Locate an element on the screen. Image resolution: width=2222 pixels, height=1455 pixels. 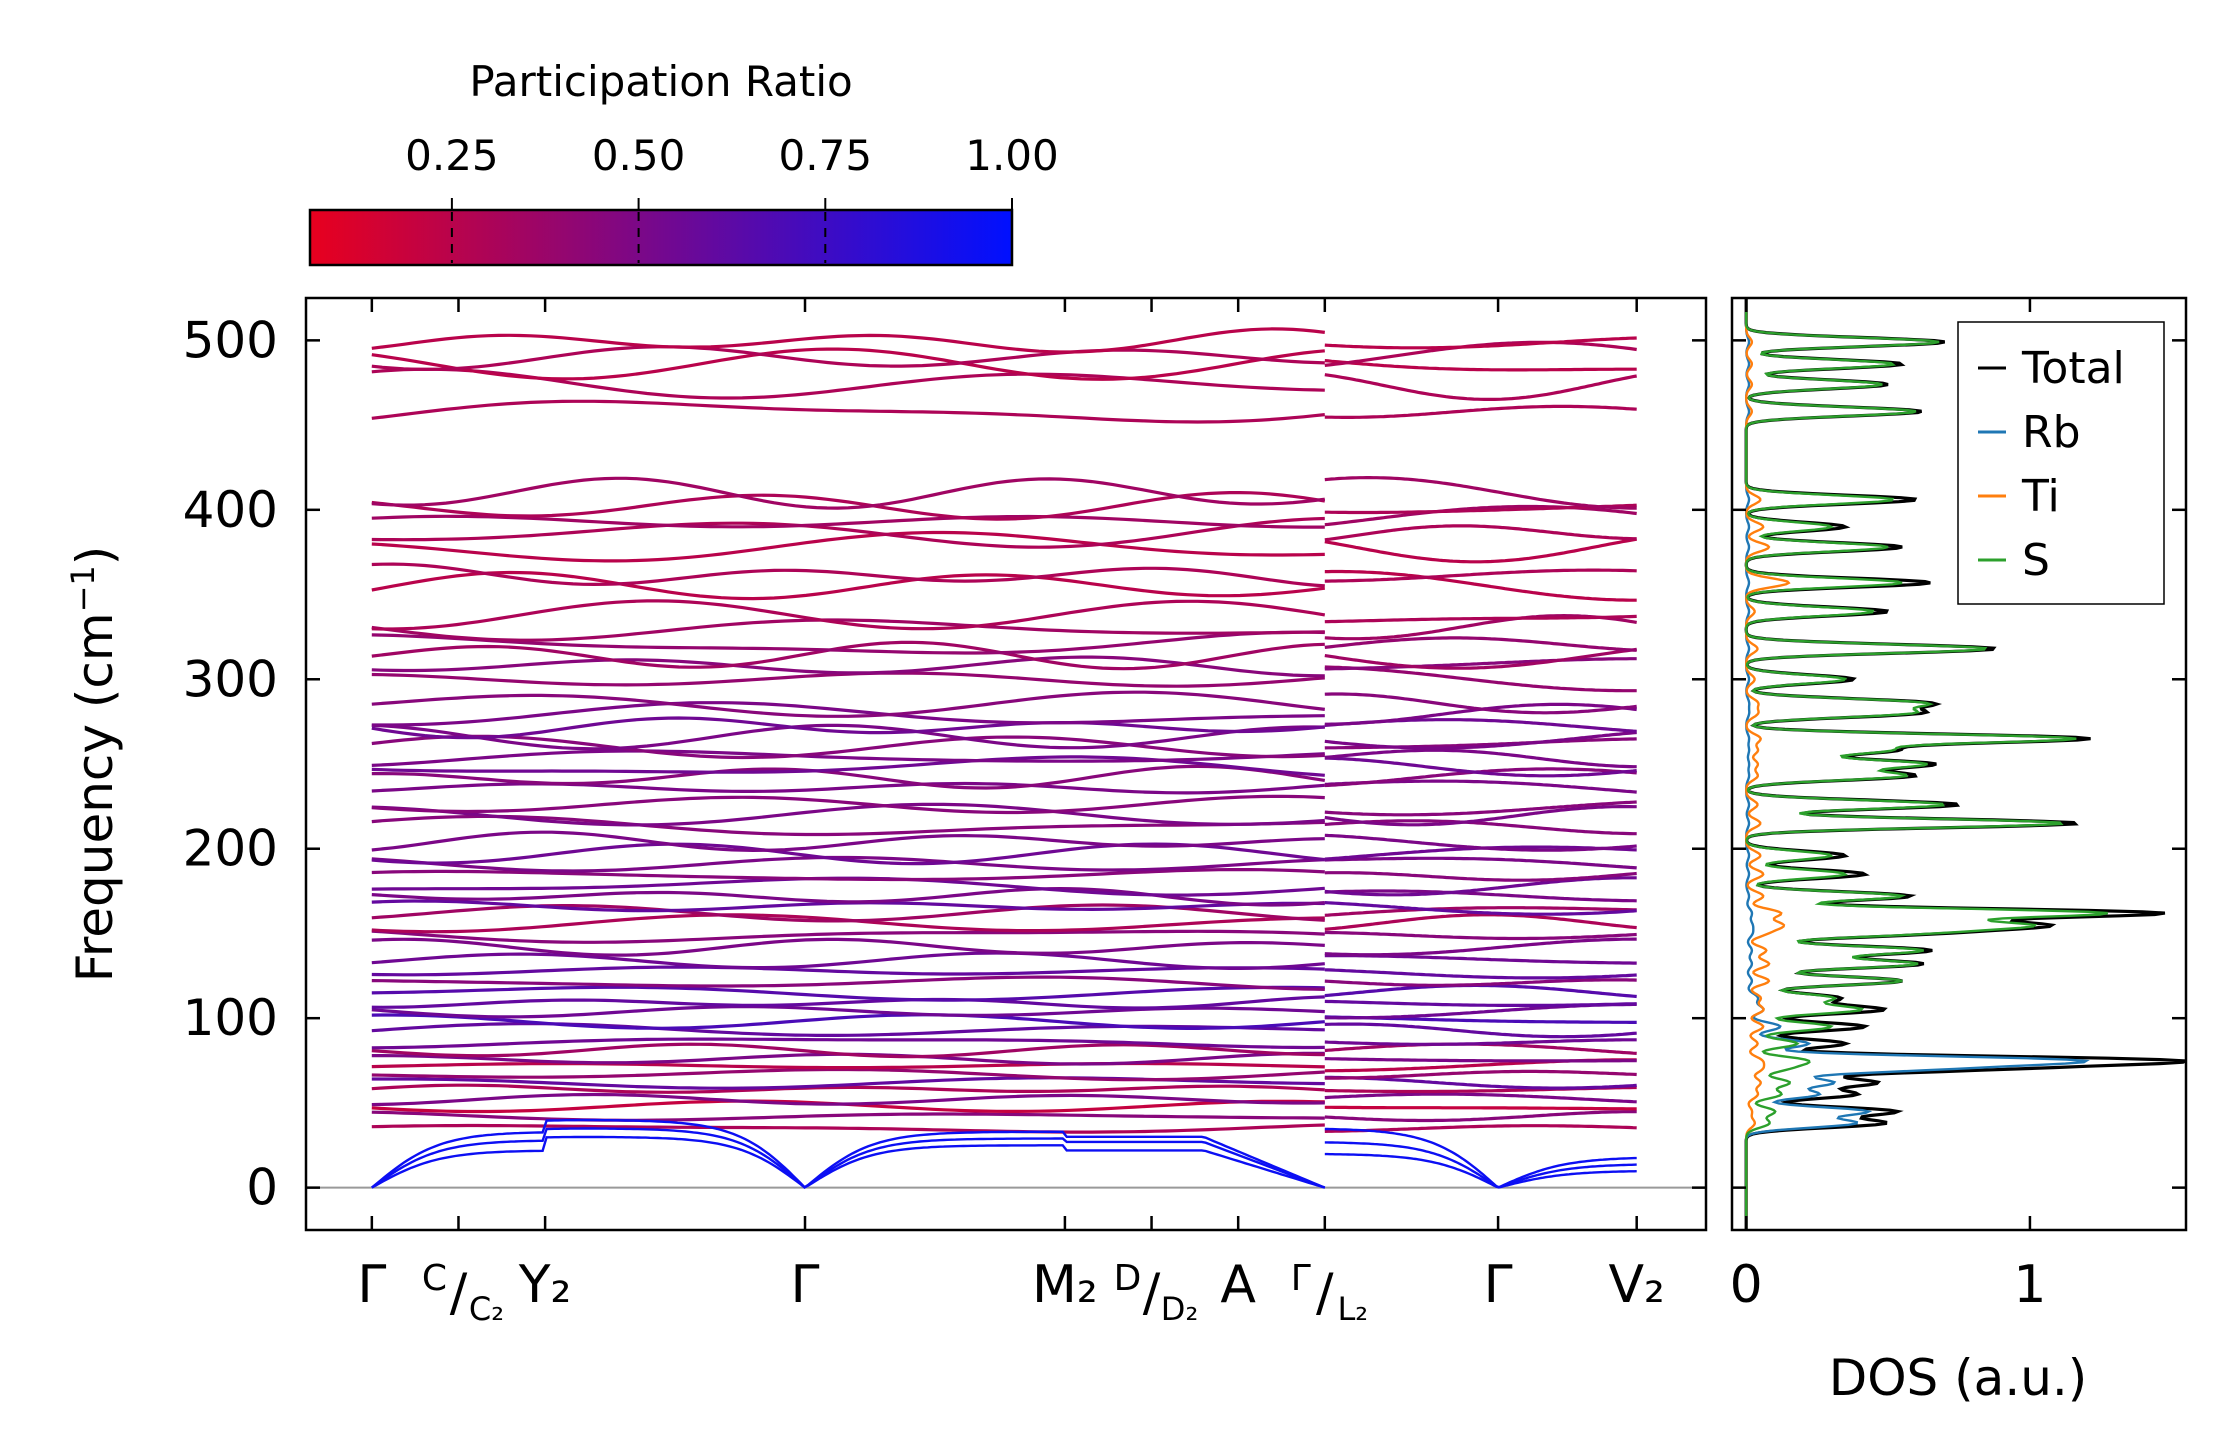
x-tick-label: Y₂ is located at coordinates (545, 1285).